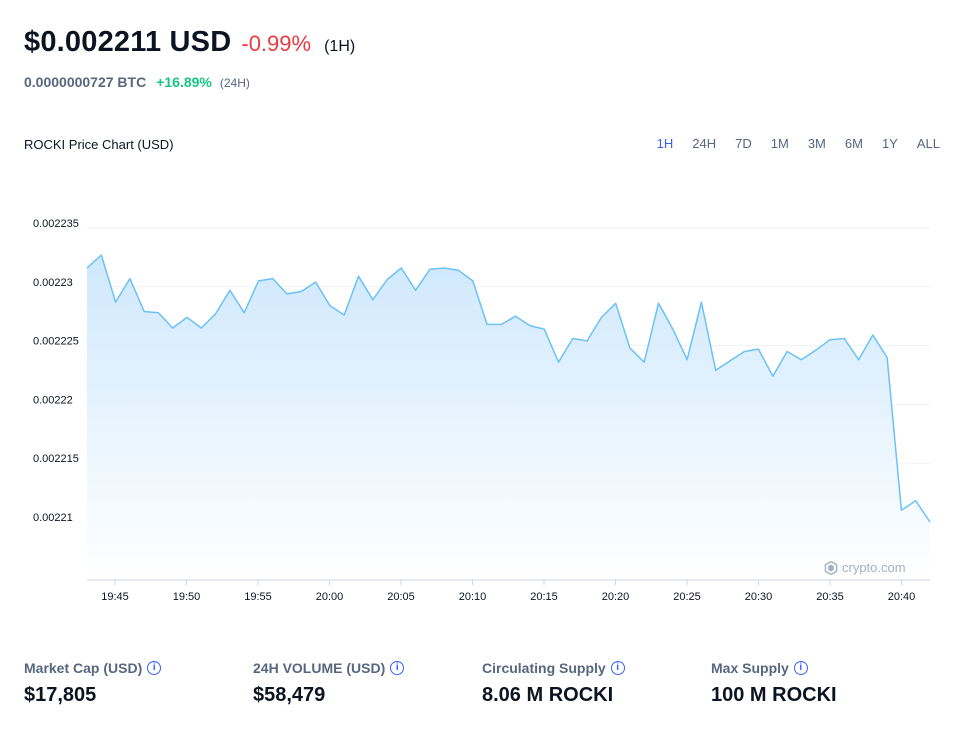 The image size is (964, 737). Describe the element at coordinates (750, 668) in the screenshot. I see `stat-label: Max Supply` at that location.